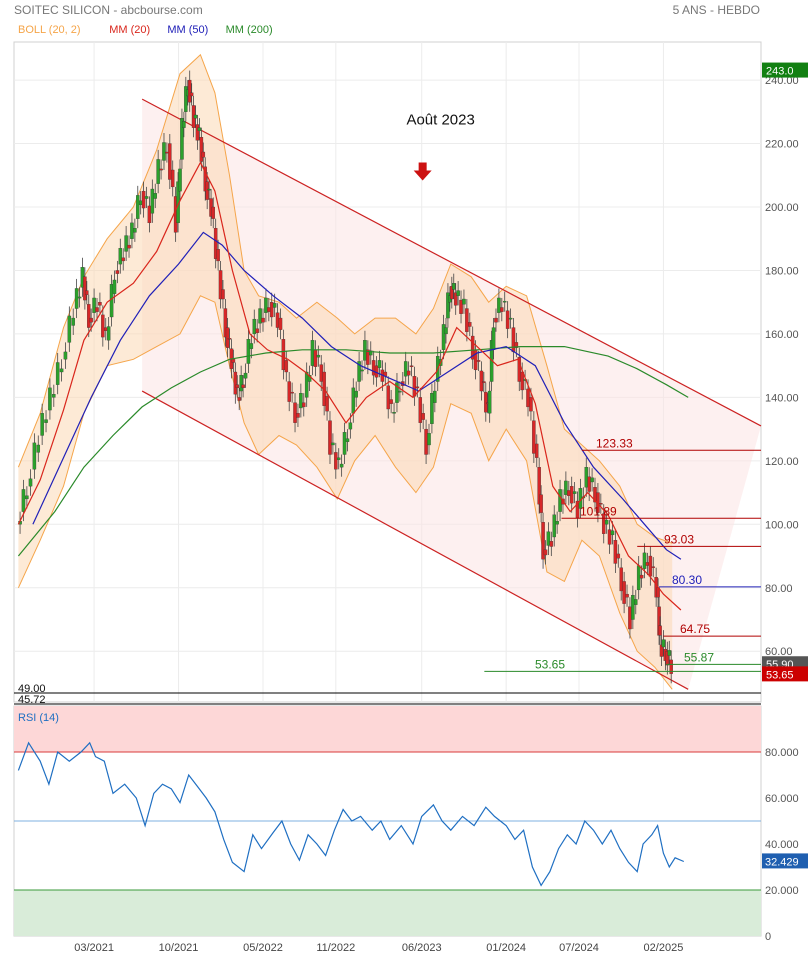 This screenshot has width=810, height=958. I want to click on x-tick-label: 02/2025, so click(664, 948).